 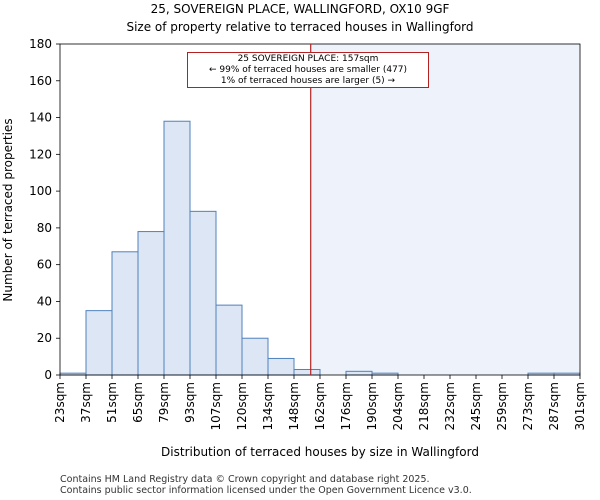 I want to click on x-tick-label: 162sqm, so click(x=320, y=406).